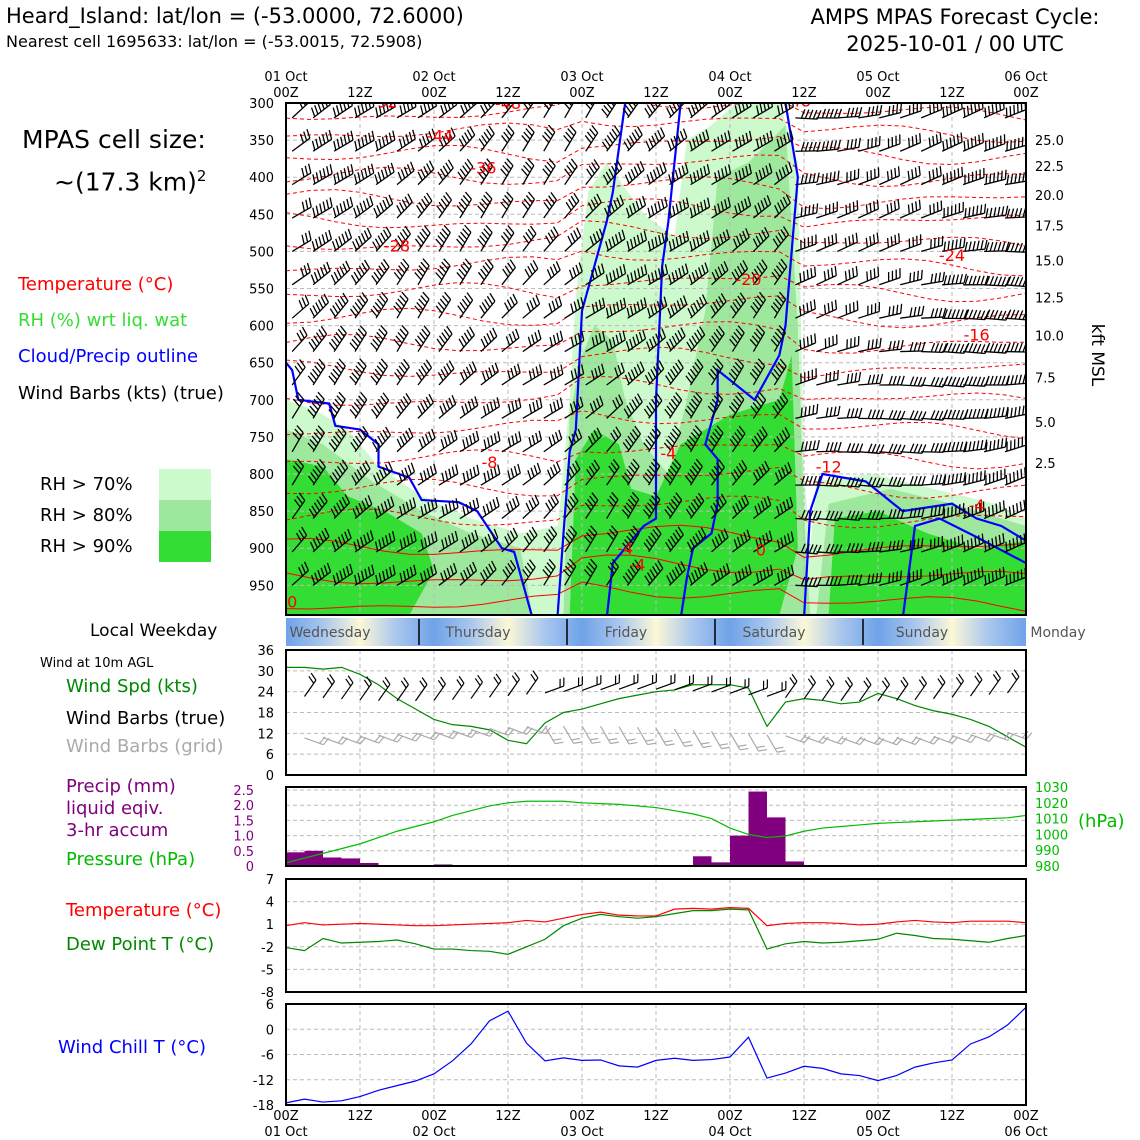 The width and height of the screenshot is (1140, 1140). What do you see at coordinates (773, 633) in the screenshot?
I see `weekday-label: Saturday` at bounding box center [773, 633].